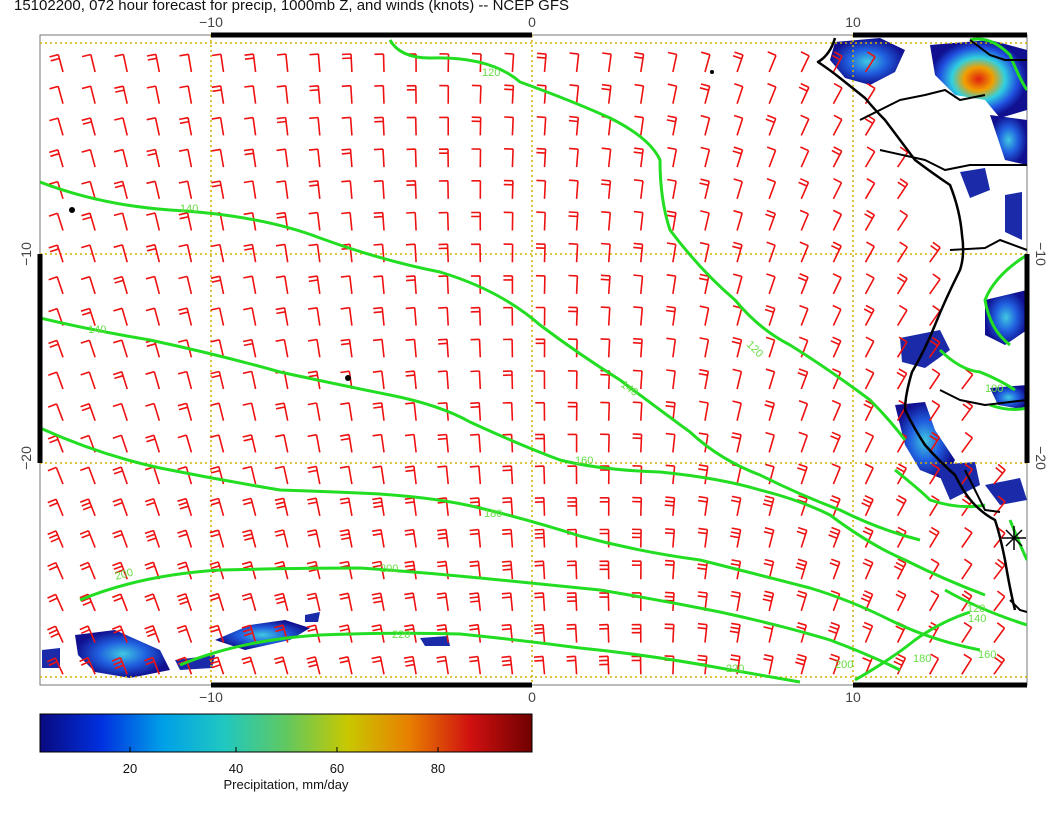 The height and width of the screenshot is (816, 1056). What do you see at coordinates (994, 389) in the screenshot?
I see `contour-label: 100` at bounding box center [994, 389].